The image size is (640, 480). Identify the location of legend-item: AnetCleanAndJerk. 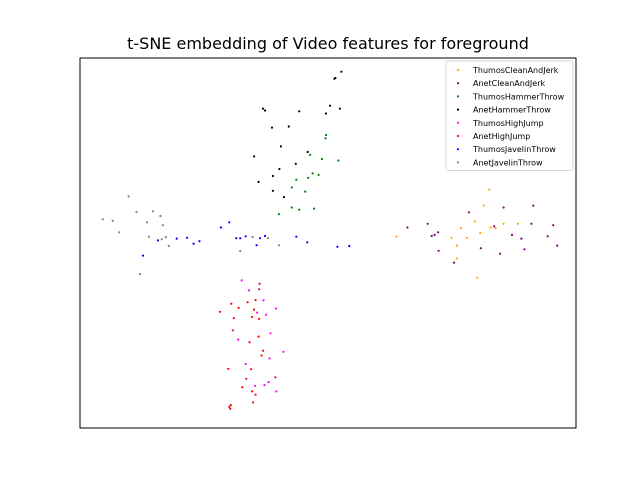
(500, 83).